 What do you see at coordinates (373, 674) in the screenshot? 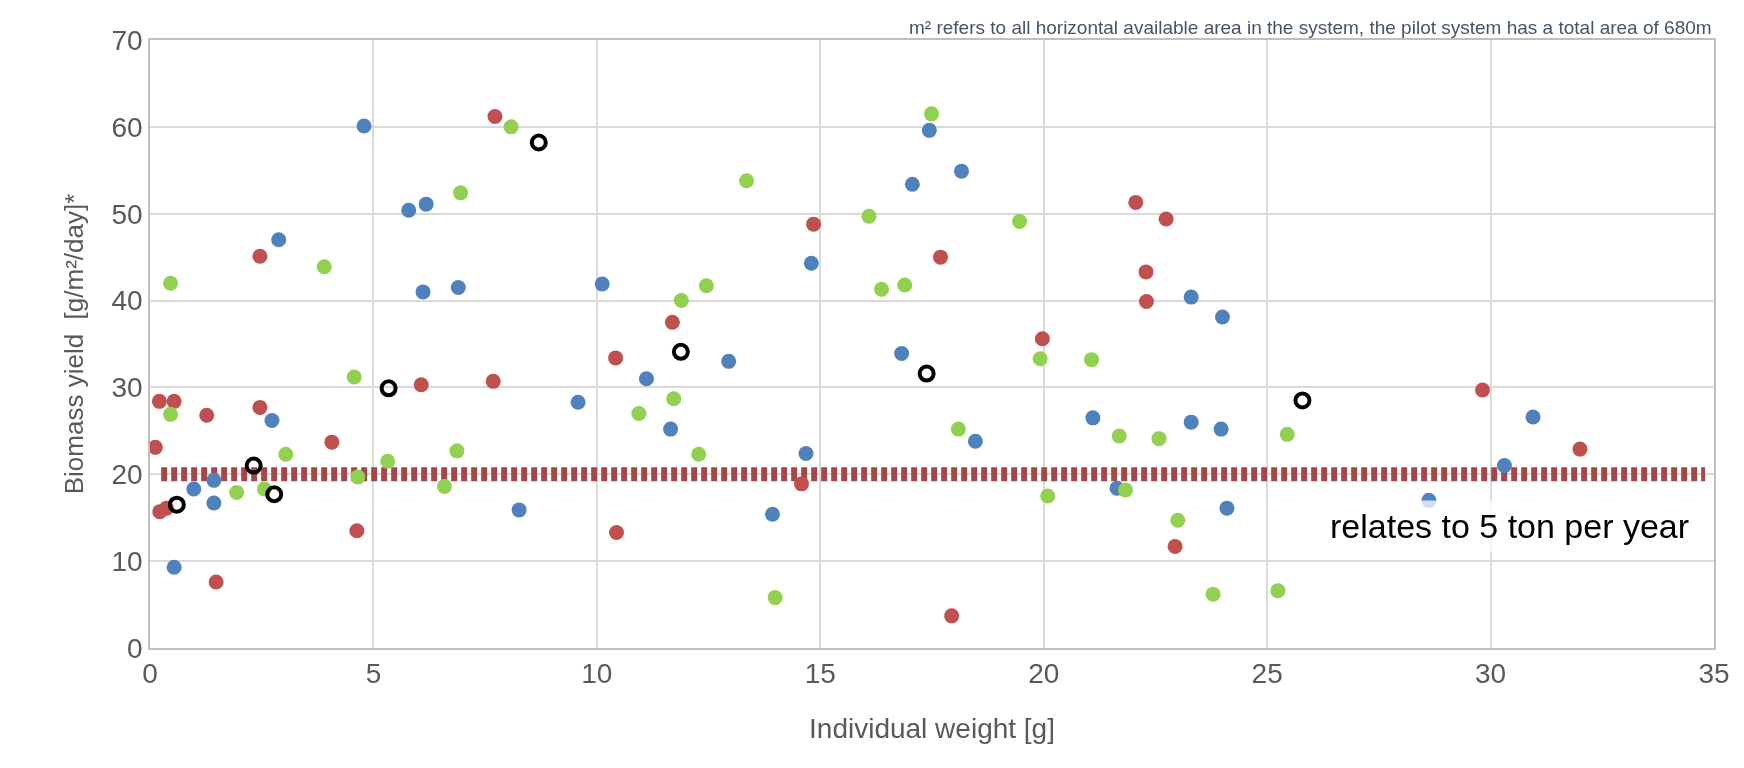
I see `x-tick-label: 5` at bounding box center [373, 674].